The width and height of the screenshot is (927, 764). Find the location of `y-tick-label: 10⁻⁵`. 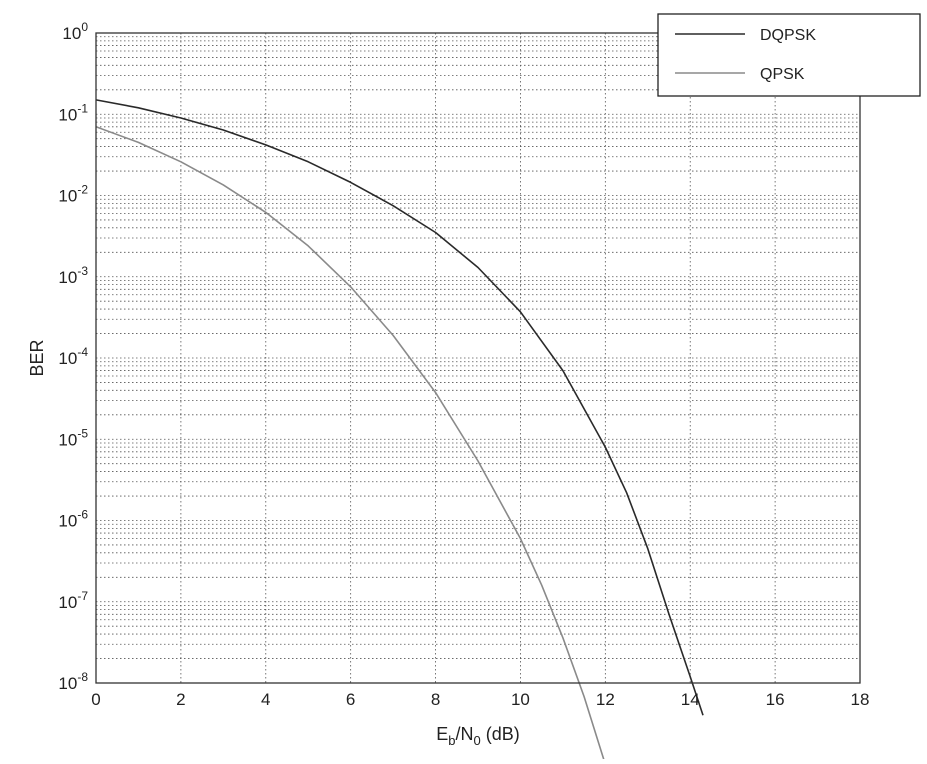

y-tick-label: 10⁻⁵ is located at coordinates (73, 437).